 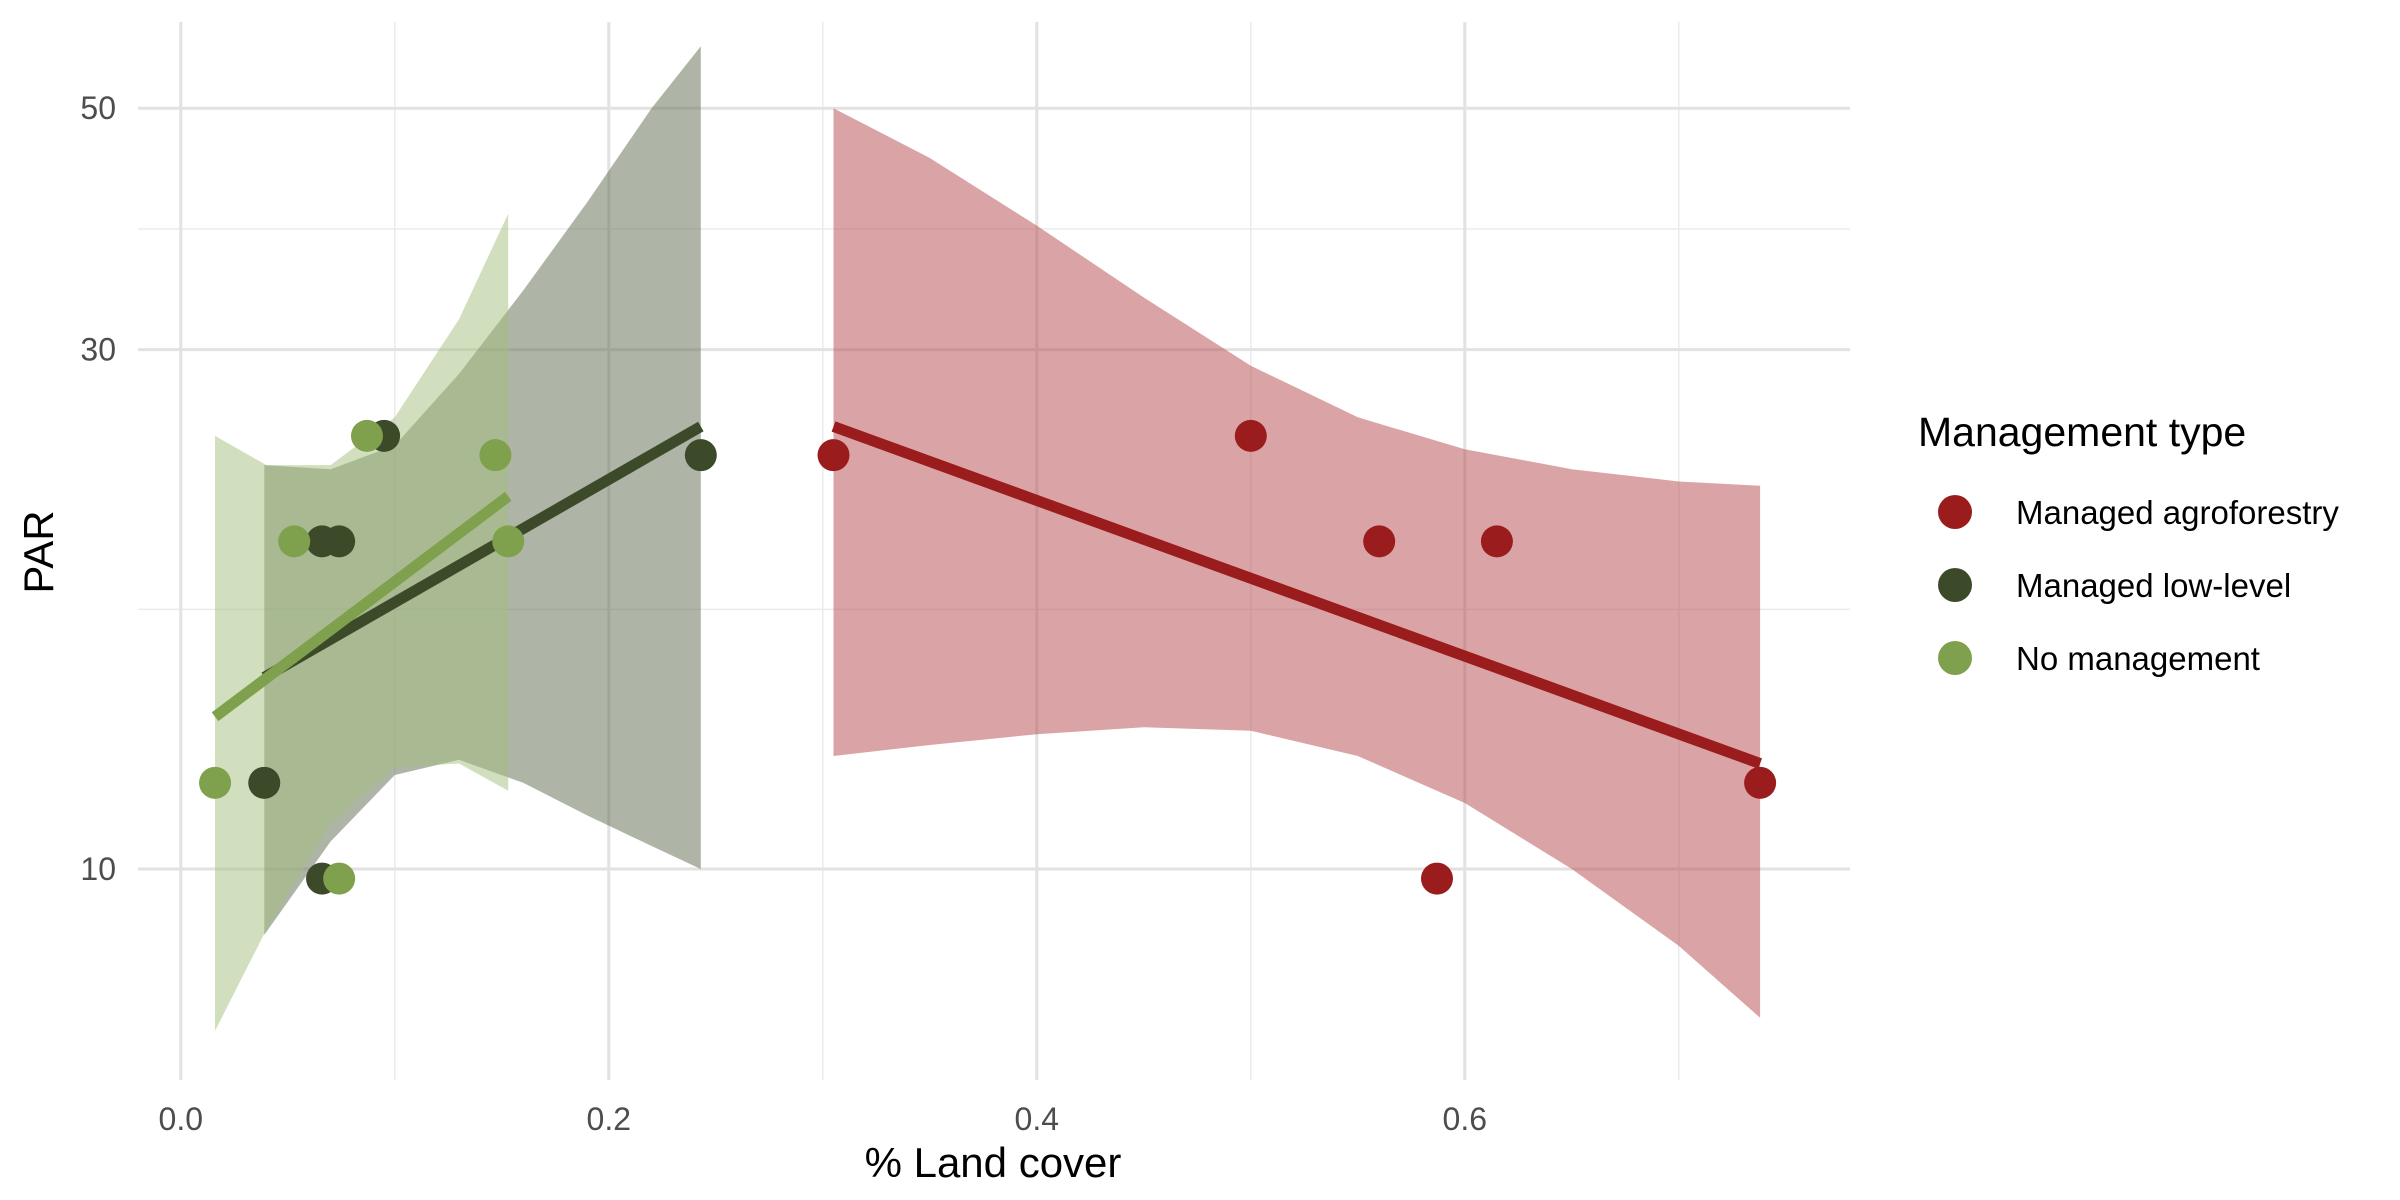 I want to click on y-tick-label: 50, so click(x=98, y=108).